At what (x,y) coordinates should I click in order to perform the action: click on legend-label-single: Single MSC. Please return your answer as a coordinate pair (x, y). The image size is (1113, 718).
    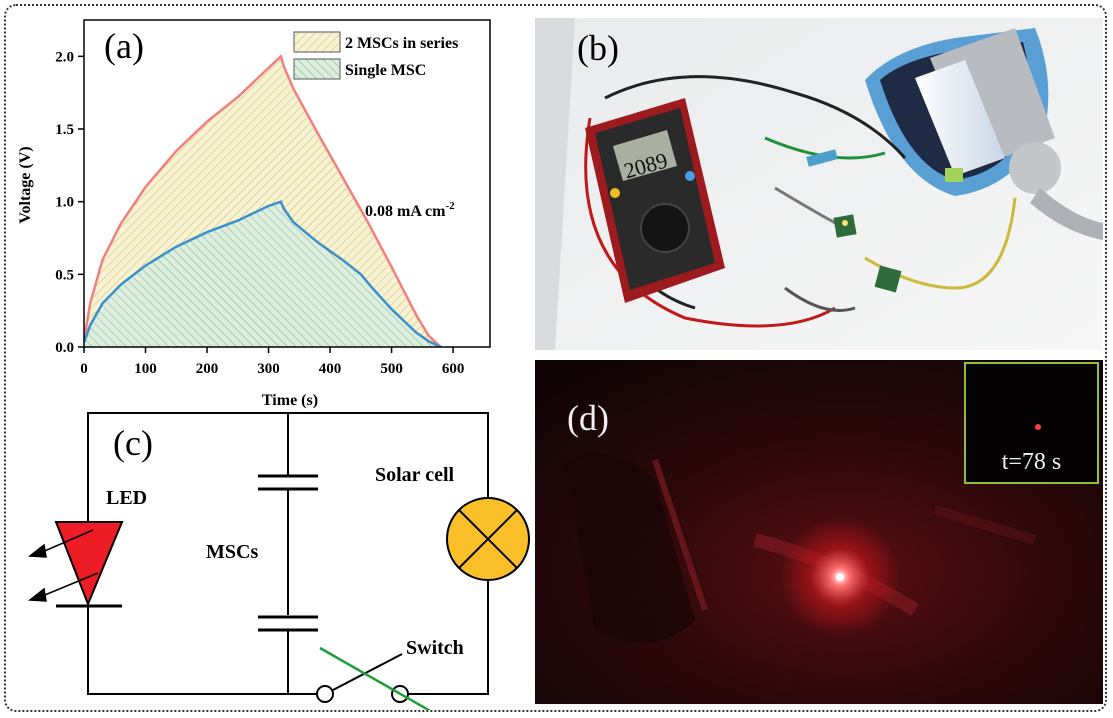
    Looking at the image, I should click on (385, 70).